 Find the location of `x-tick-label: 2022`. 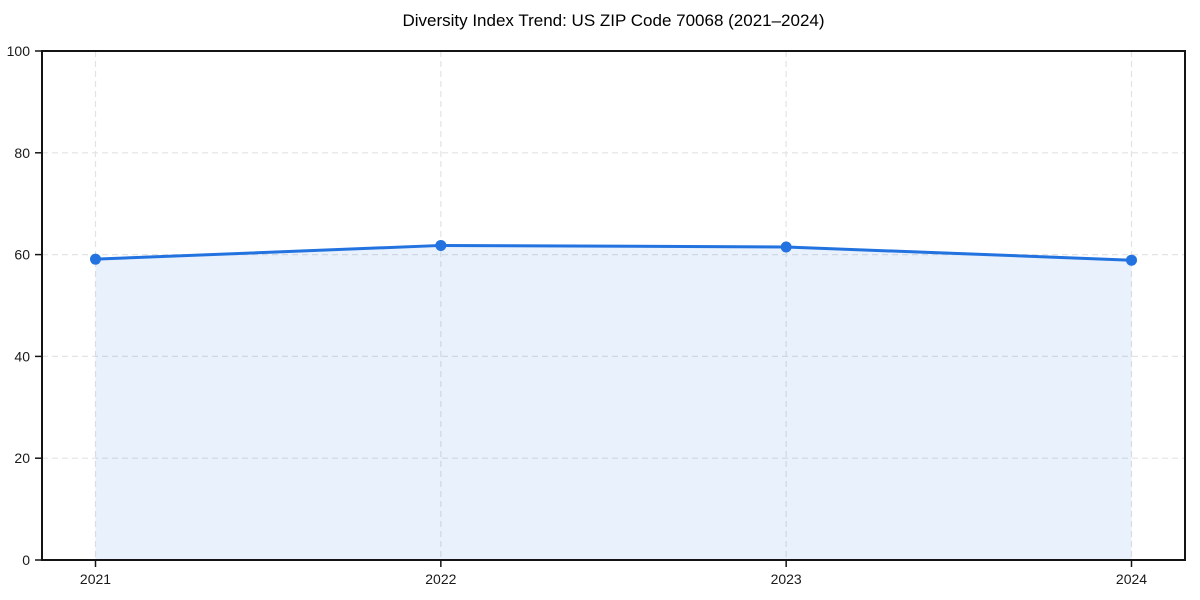

x-tick-label: 2022 is located at coordinates (440, 579).